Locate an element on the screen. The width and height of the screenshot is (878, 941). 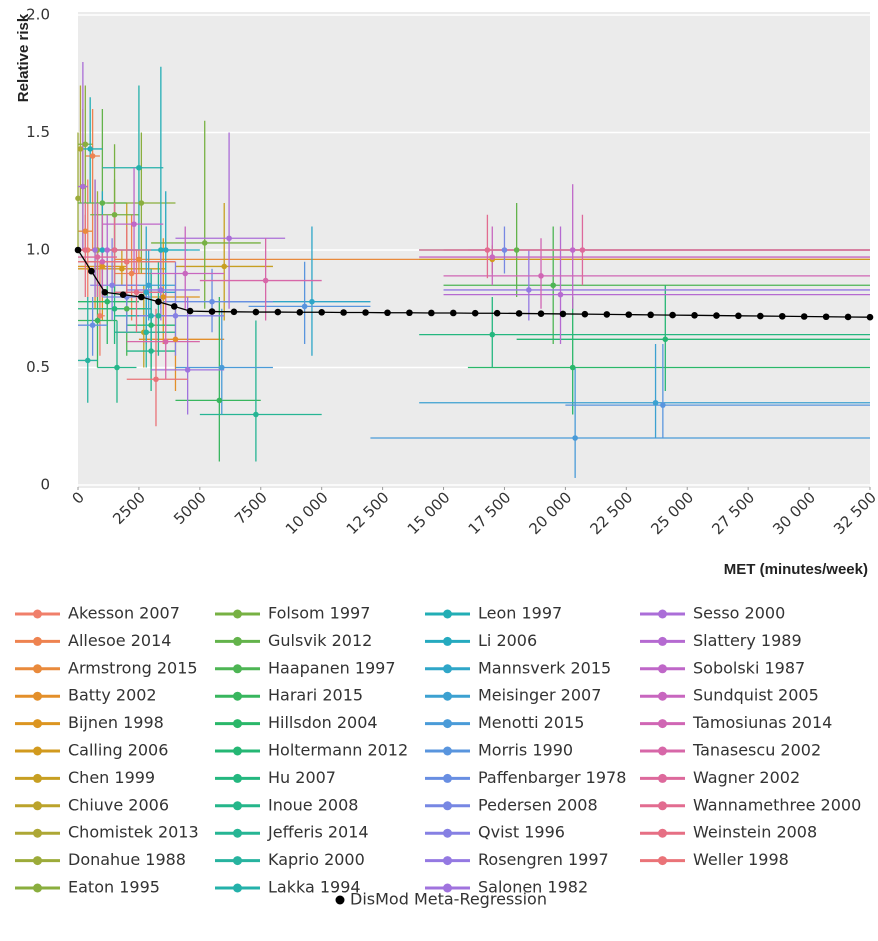
legend-label: Salonen 1982 is located at coordinates (533, 887).